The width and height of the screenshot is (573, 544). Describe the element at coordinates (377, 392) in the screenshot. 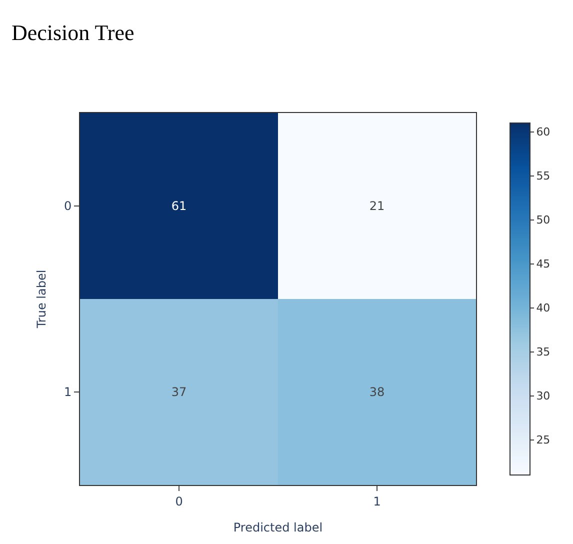

I see `data-label: 38` at that location.